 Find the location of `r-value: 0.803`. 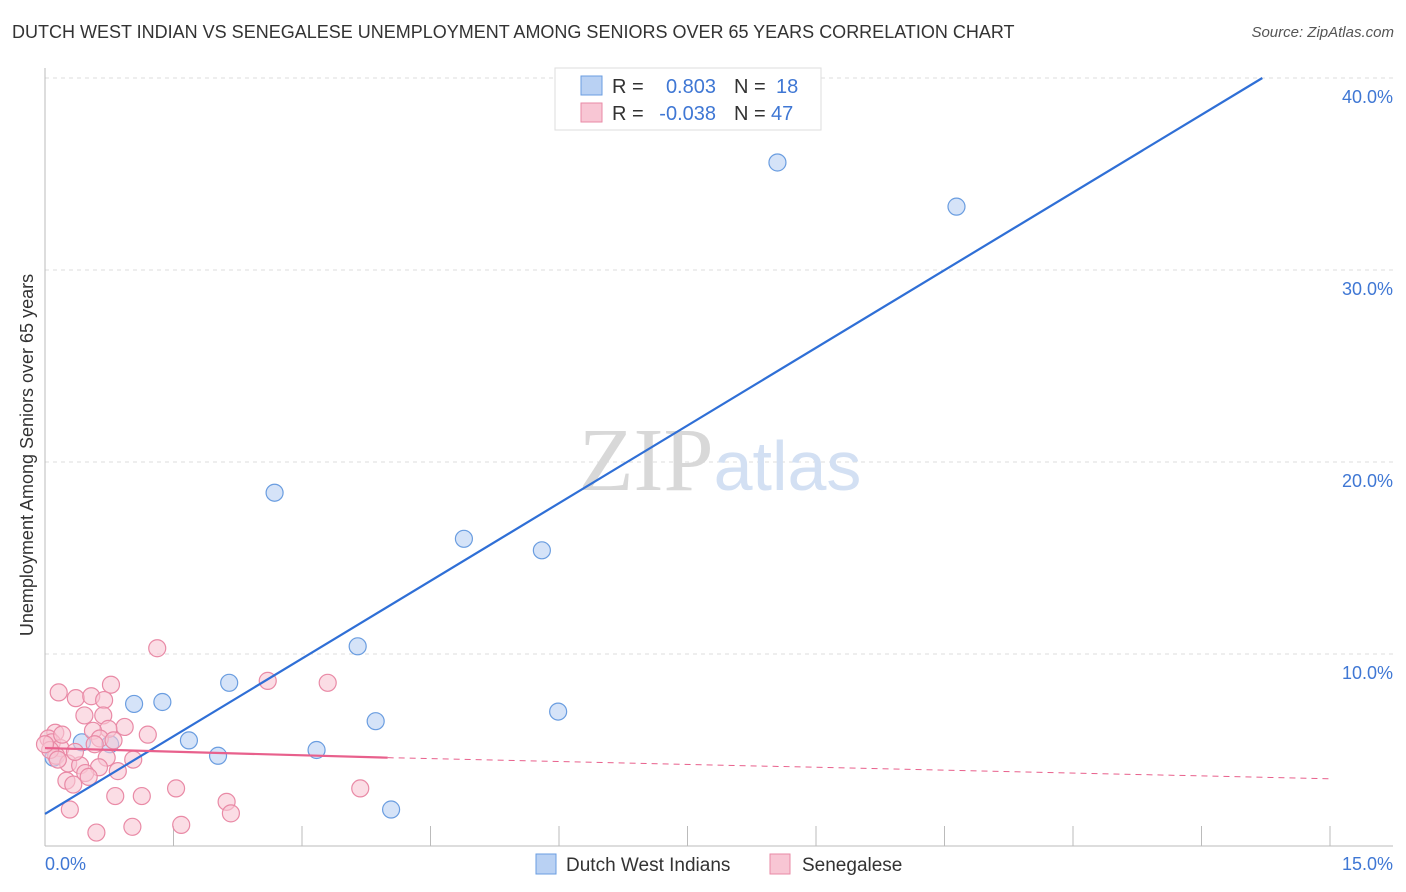

r-value: 0.803 is located at coordinates (691, 87).